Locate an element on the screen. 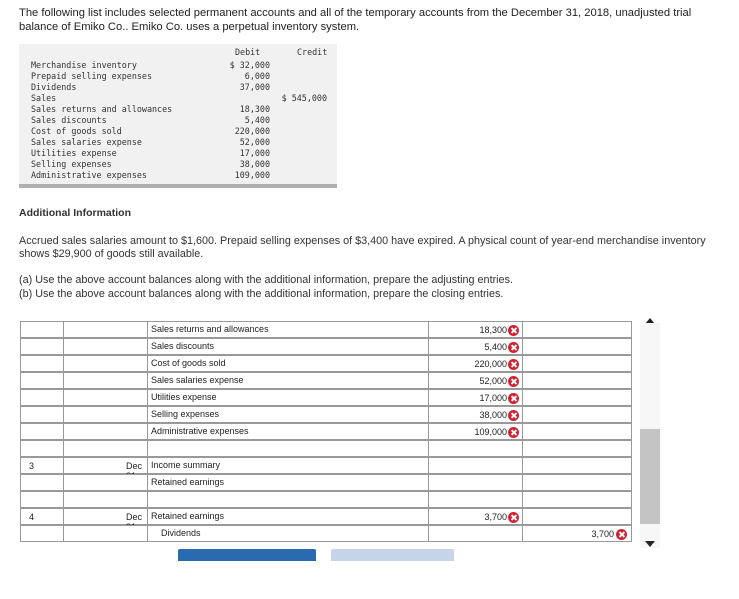  journal-row: Cost of goods sold 220,000 is located at coordinates (326, 363).